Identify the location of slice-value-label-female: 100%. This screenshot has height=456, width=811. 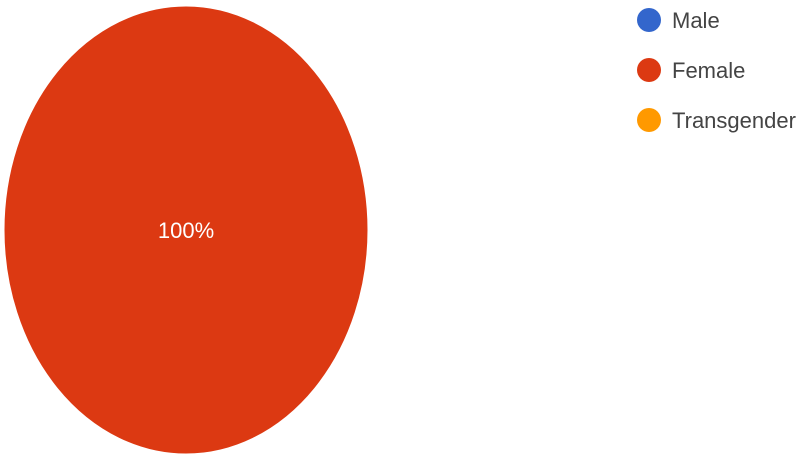
(186, 230).